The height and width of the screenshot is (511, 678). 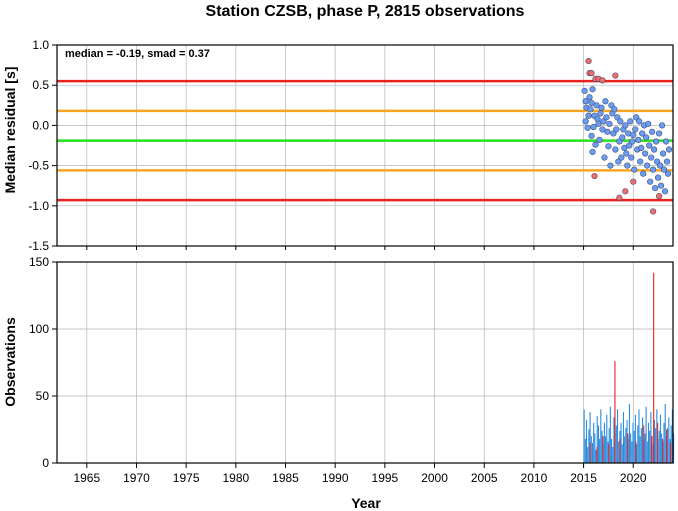 I want to click on residual-y-axis-label: Median residual [s], so click(x=10, y=130).